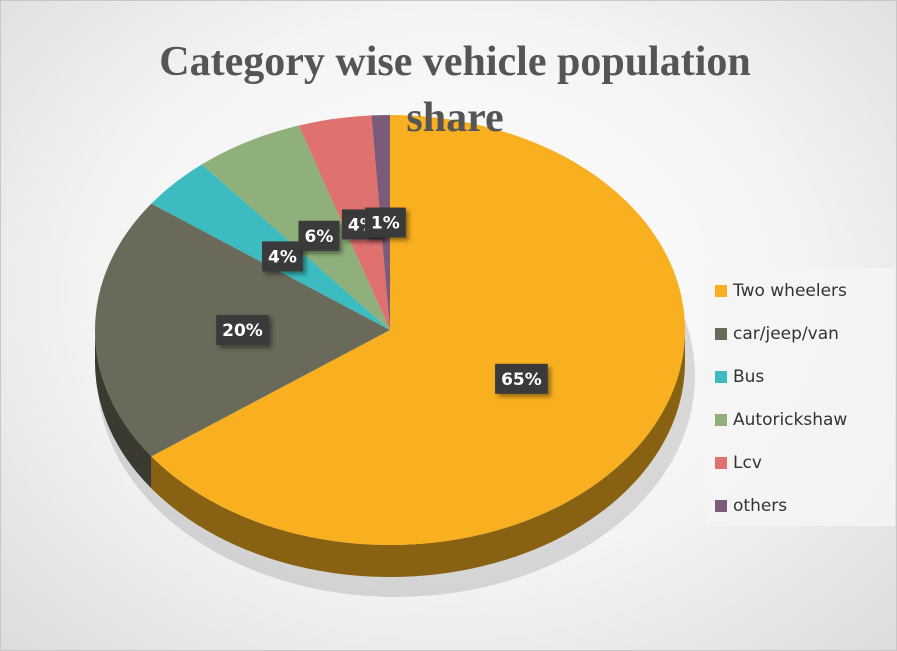 The width and height of the screenshot is (897, 651). I want to click on data-label-group: 1%, so click(385, 222).